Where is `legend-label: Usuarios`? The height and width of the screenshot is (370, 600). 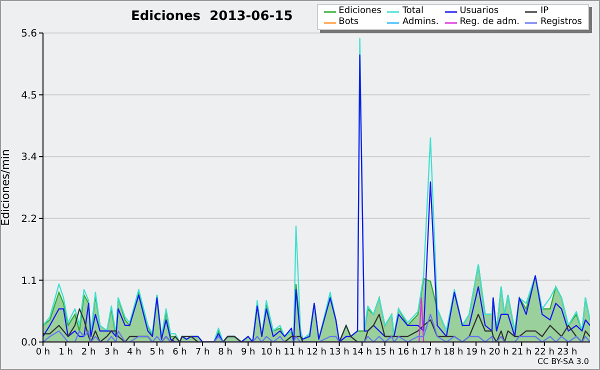
legend-label: Usuarios is located at coordinates (479, 11).